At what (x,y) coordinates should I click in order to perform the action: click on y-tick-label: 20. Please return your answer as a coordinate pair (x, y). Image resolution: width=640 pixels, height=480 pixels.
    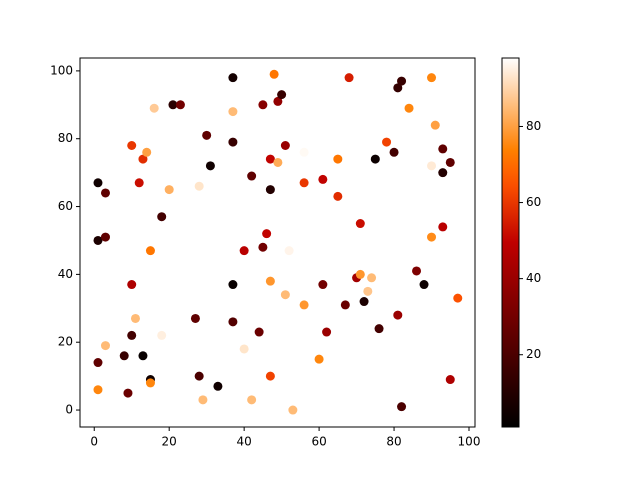
    Looking at the image, I should click on (65, 342).